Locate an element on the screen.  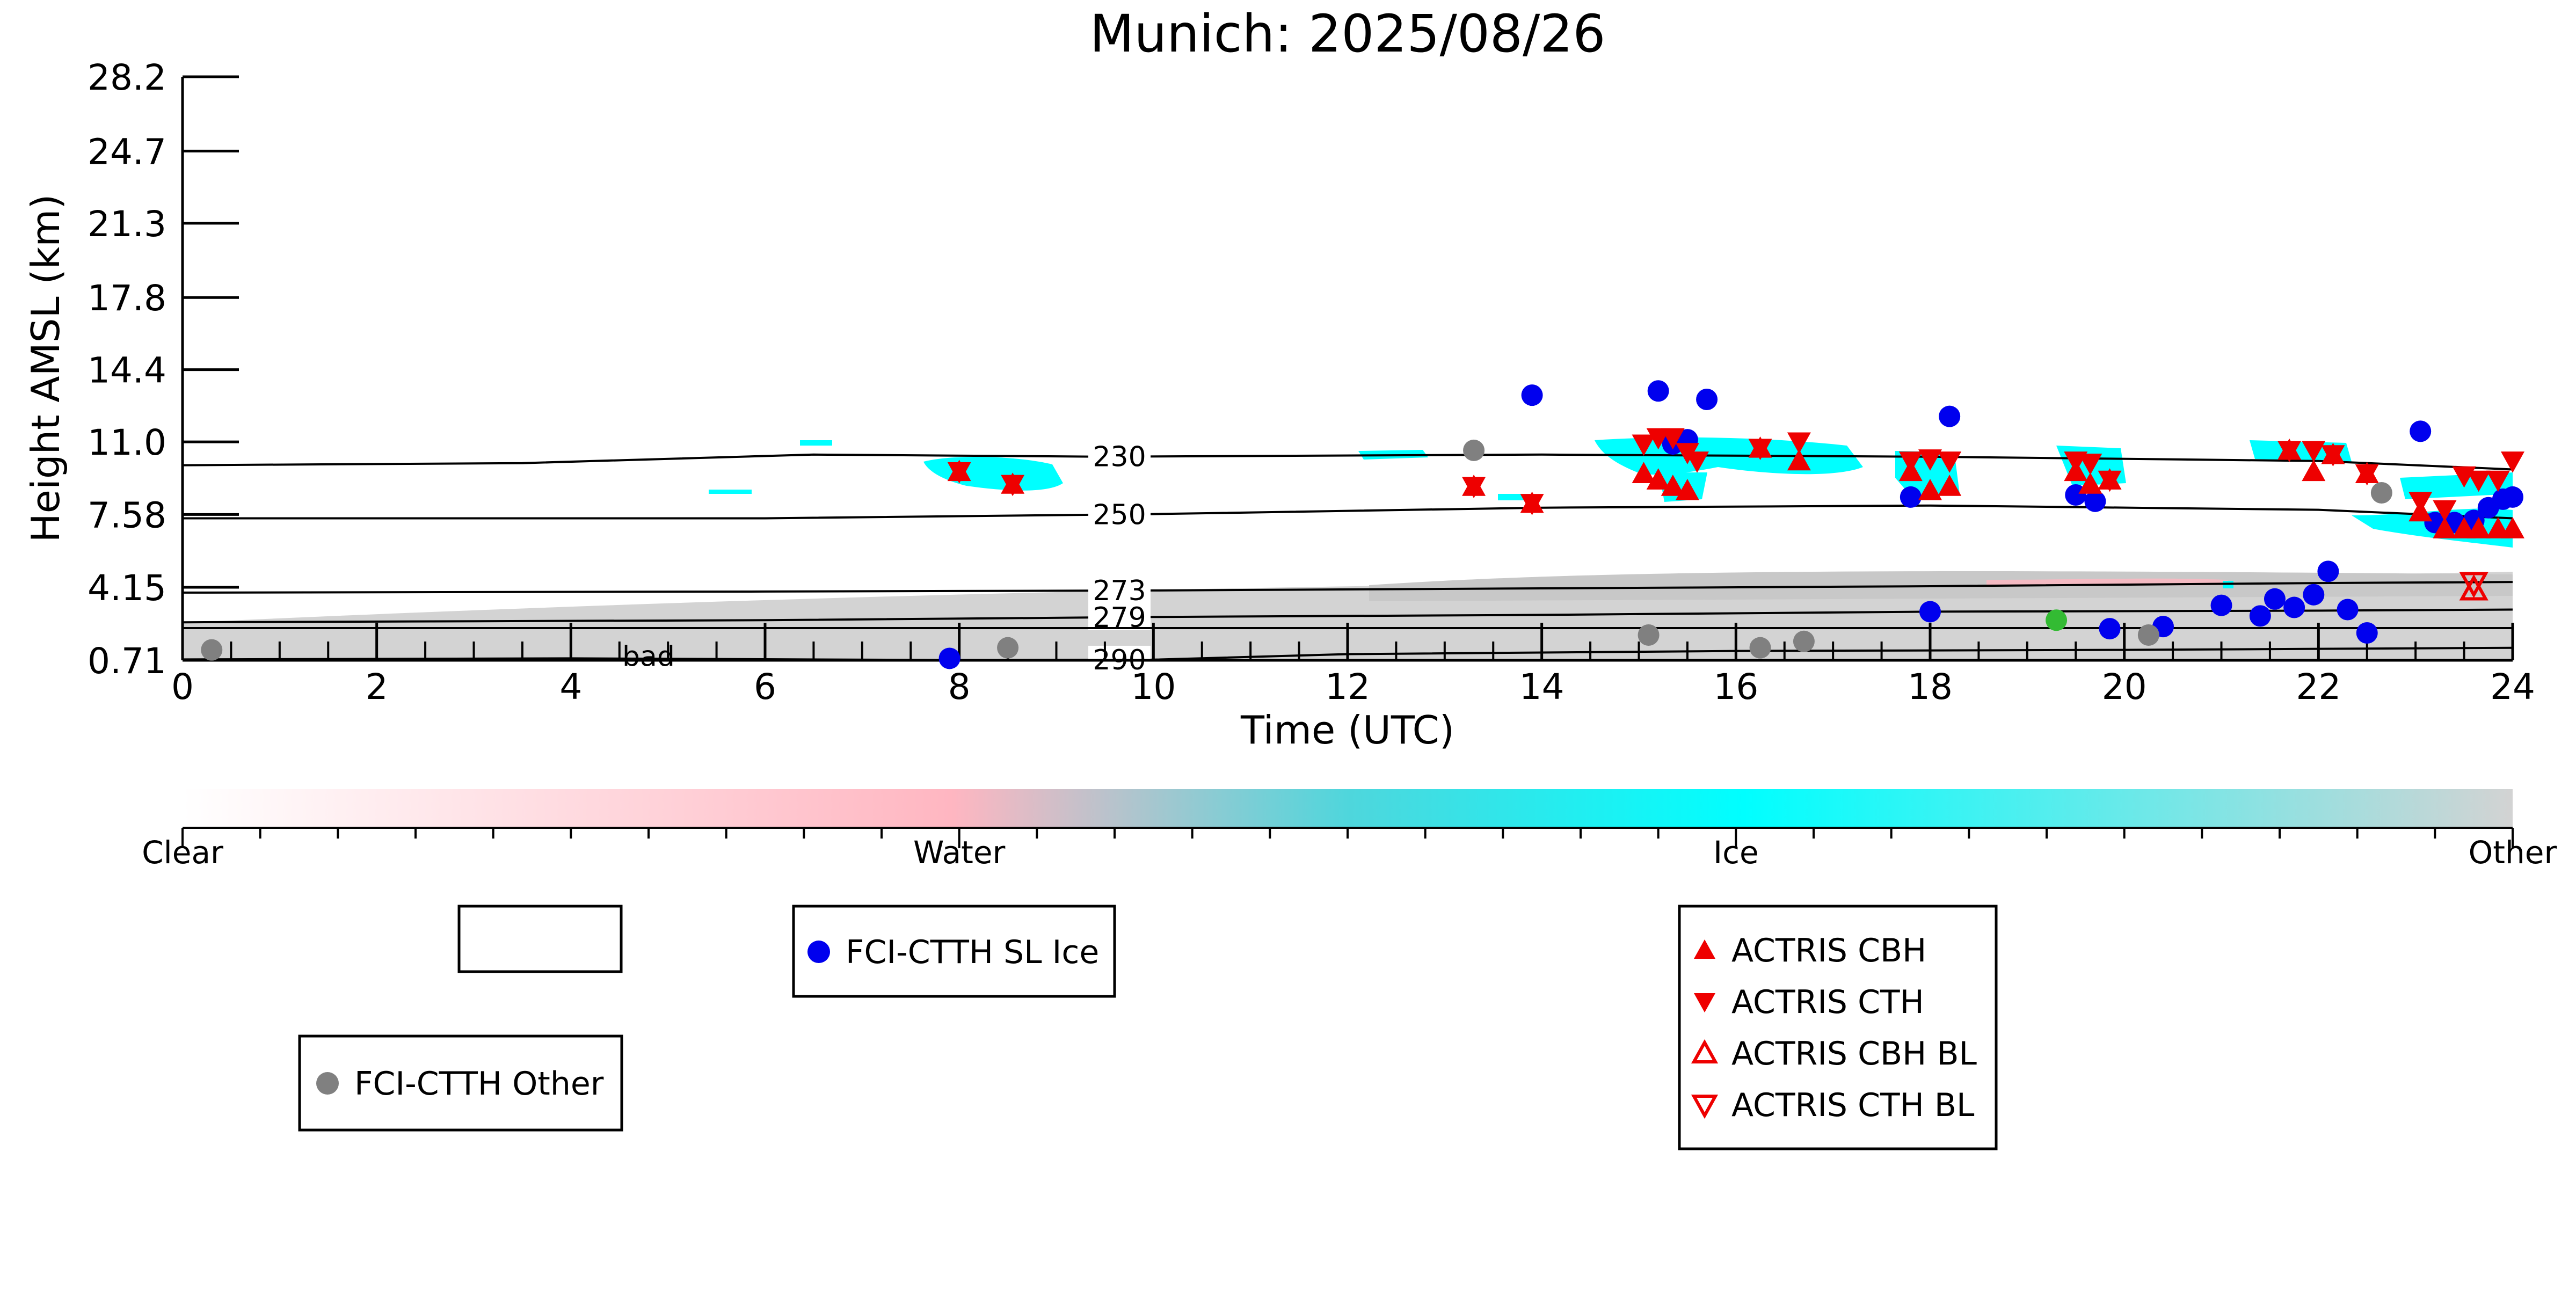
chart-title: Munich: 2025/08/26 is located at coordinates (1348, 34).